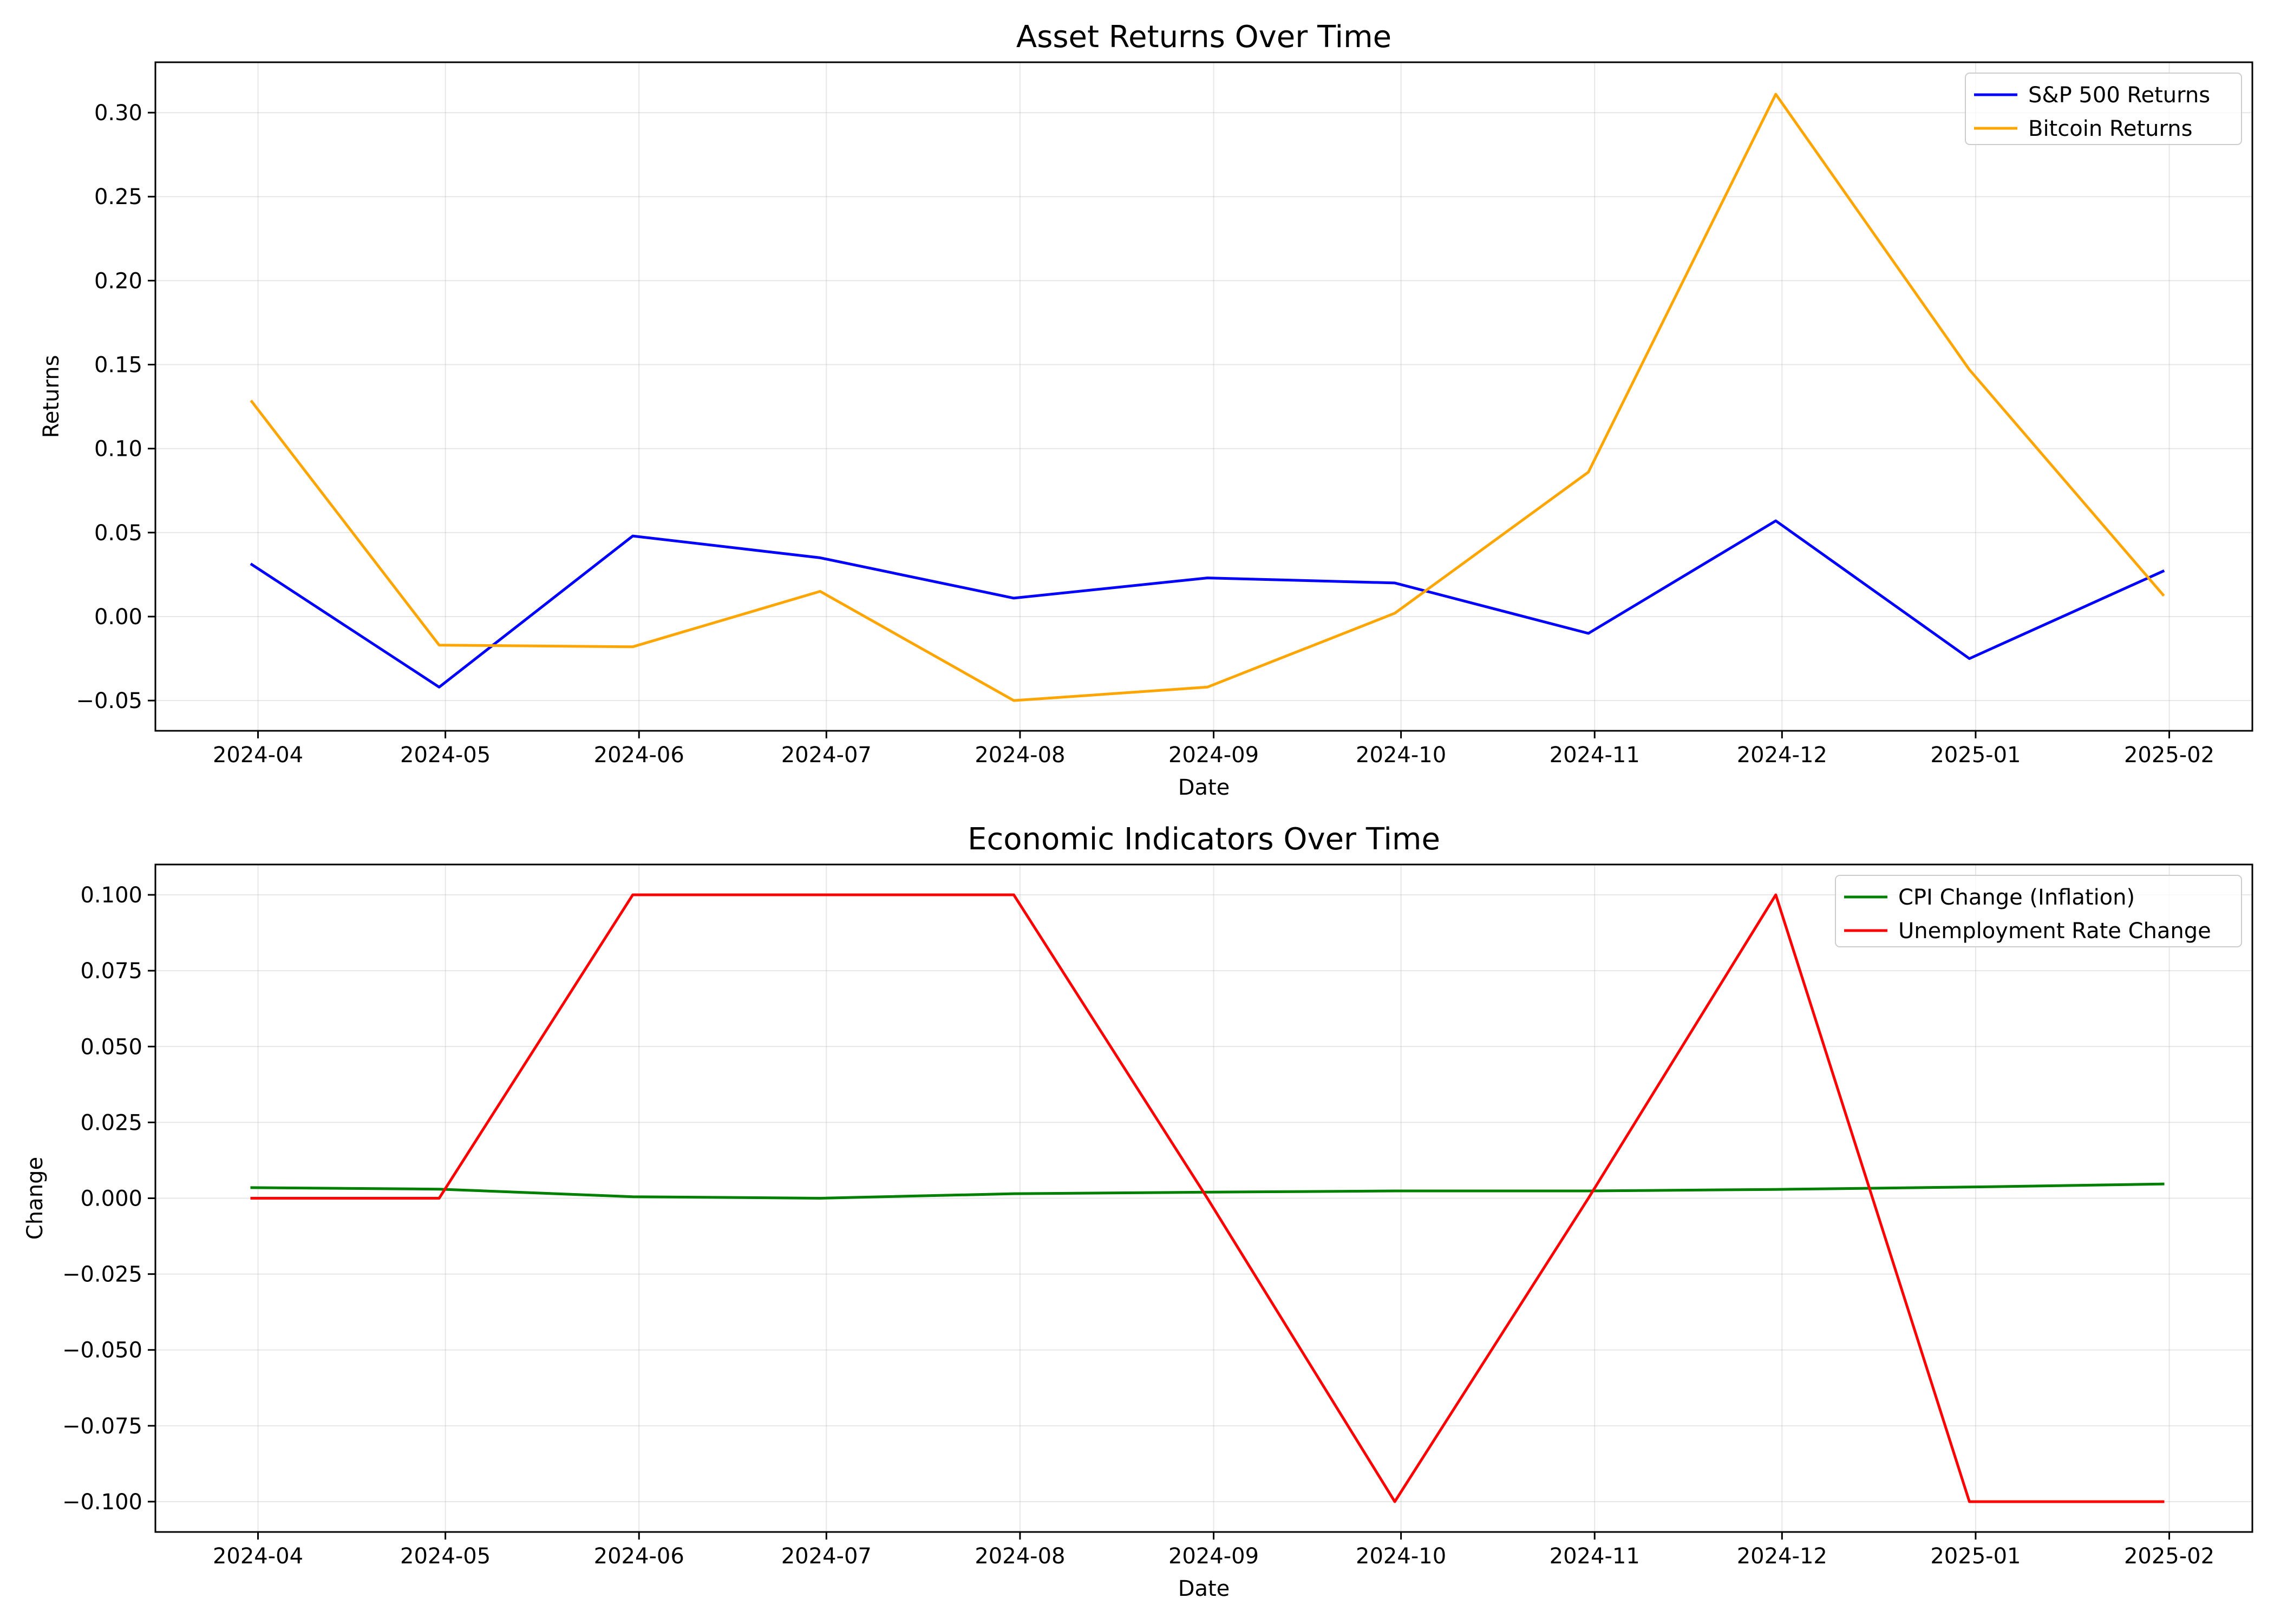 This screenshot has width=2274, height=1624. I want to click on y-tick-label: 0.000, so click(111, 1199).